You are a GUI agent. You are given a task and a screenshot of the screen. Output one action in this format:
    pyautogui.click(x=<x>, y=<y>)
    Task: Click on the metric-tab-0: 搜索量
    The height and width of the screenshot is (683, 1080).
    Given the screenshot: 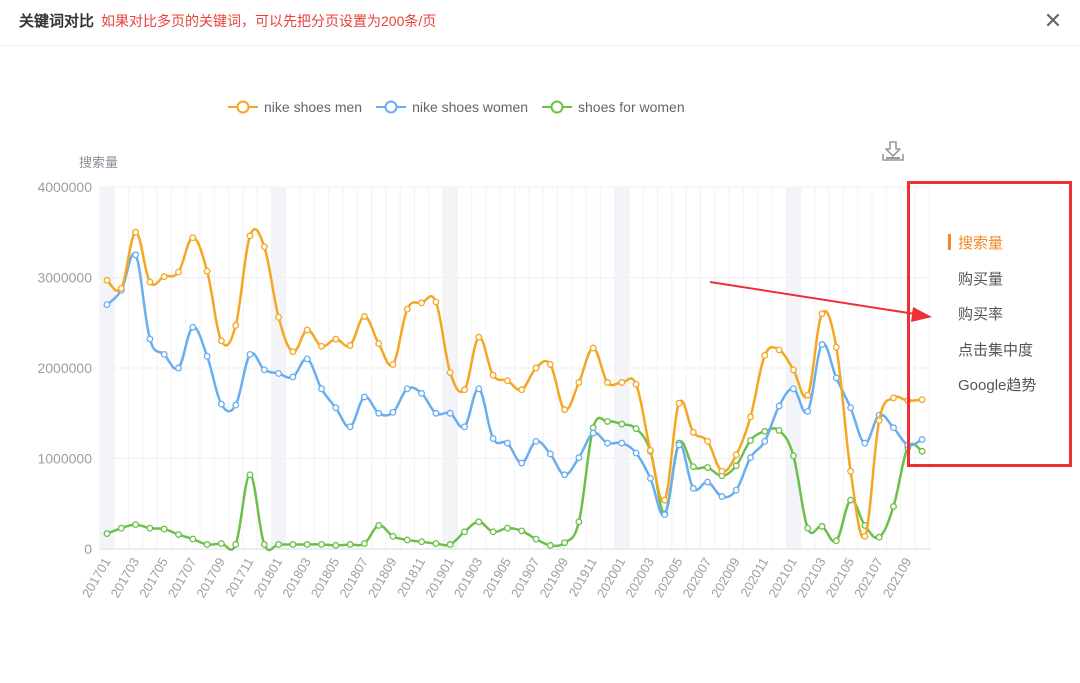 What is the action you would take?
    pyautogui.click(x=992, y=250)
    